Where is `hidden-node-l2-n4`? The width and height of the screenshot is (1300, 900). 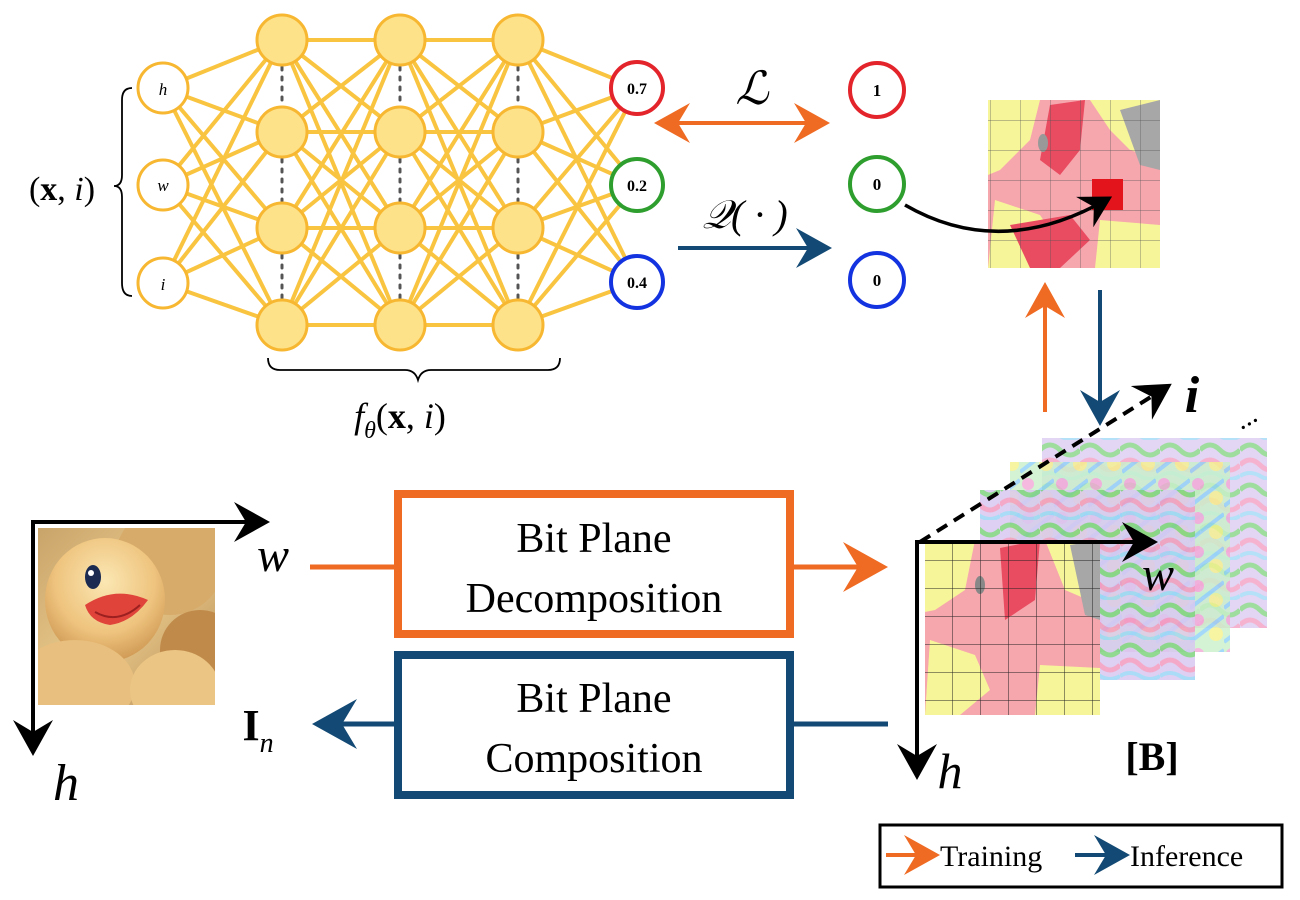 hidden-node-l2-n4 is located at coordinates (400, 325).